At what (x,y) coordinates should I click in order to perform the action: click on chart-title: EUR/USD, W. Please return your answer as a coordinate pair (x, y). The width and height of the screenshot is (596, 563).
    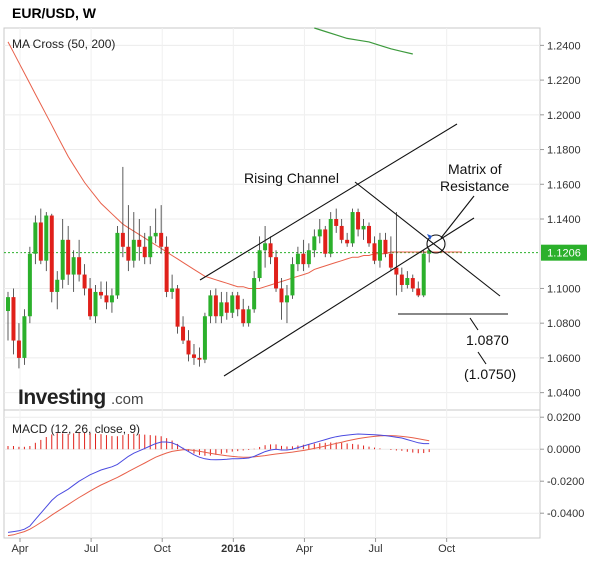
    Looking at the image, I should click on (54, 13).